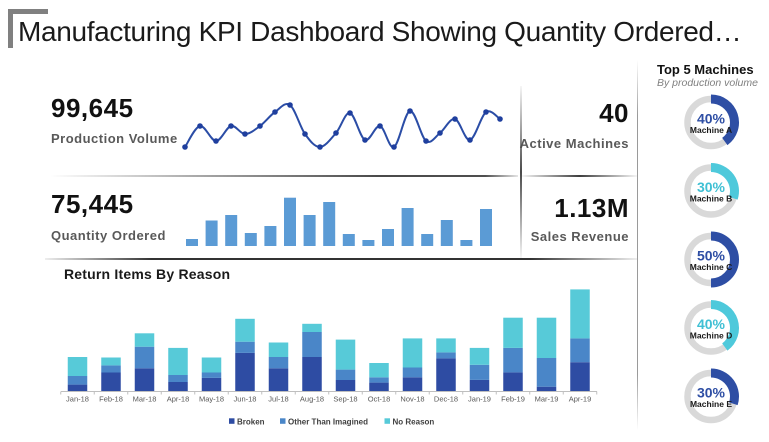 This screenshot has height=442, width=769. What do you see at coordinates (412, 399) in the screenshot?
I see `svg-text: Nov-18` at bounding box center [412, 399].